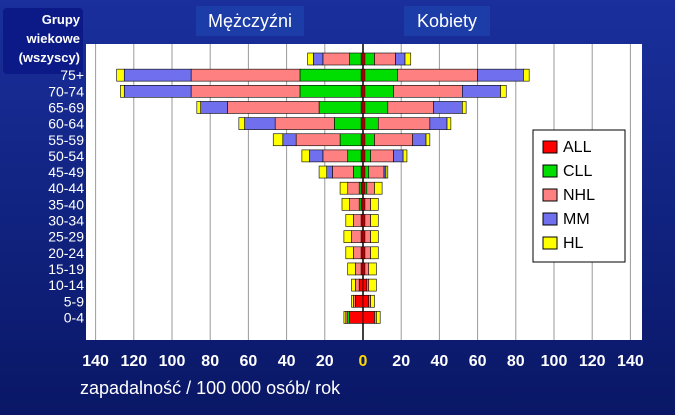 Image resolution: width=675 pixels, height=415 pixels. I want to click on legend-label-mm: MM, so click(576, 219).